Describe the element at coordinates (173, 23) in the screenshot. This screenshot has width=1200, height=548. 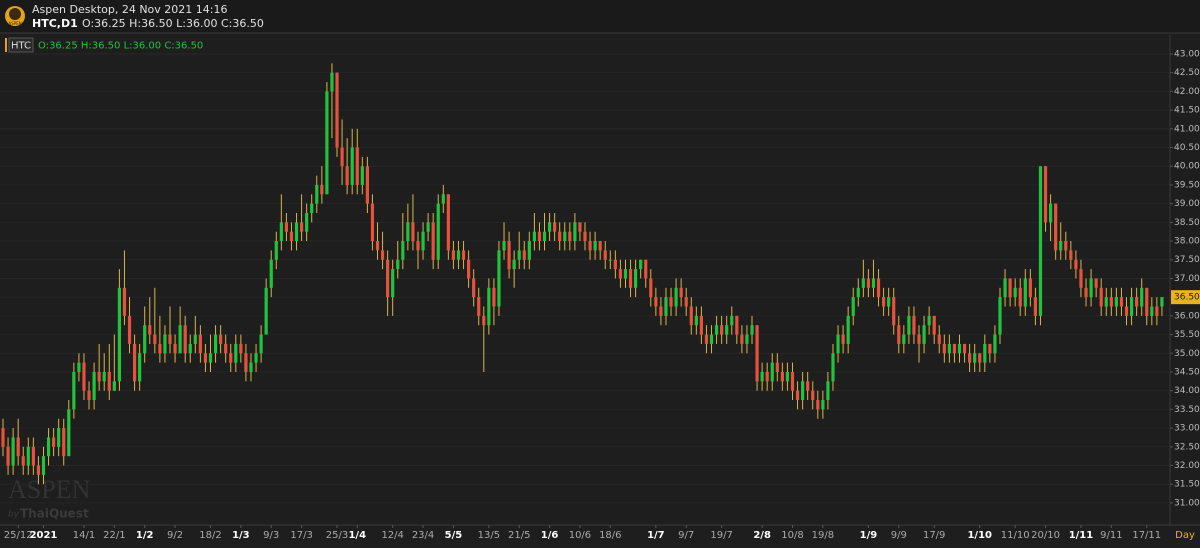
I see `header-ohlc: O:36.25 H:36.50 L:36.00 C:36.50` at that location.